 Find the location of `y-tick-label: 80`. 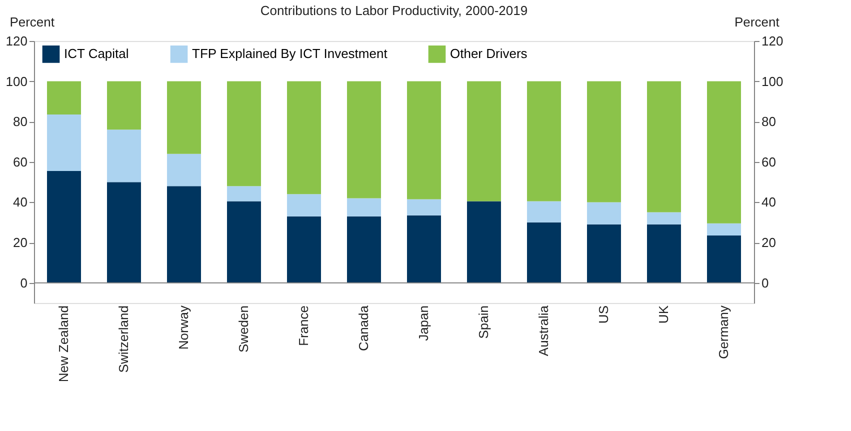

y-tick-label: 80 is located at coordinates (20, 122).